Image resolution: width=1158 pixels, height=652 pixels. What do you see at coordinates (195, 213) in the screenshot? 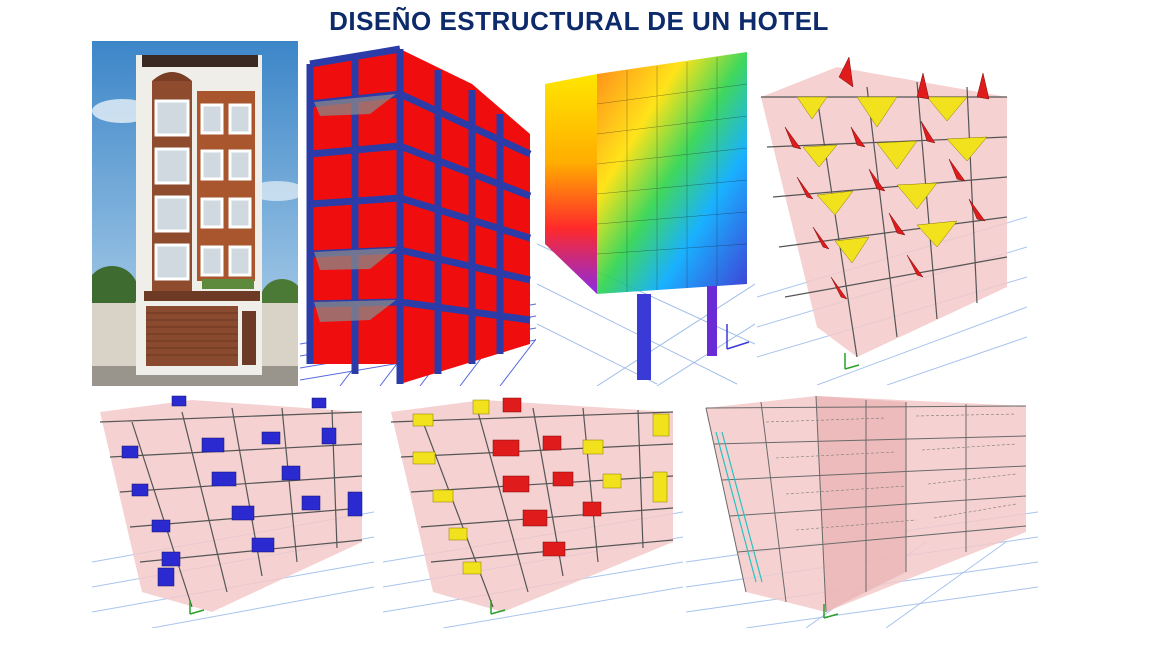
I see `hotel-facade-render` at bounding box center [195, 213].